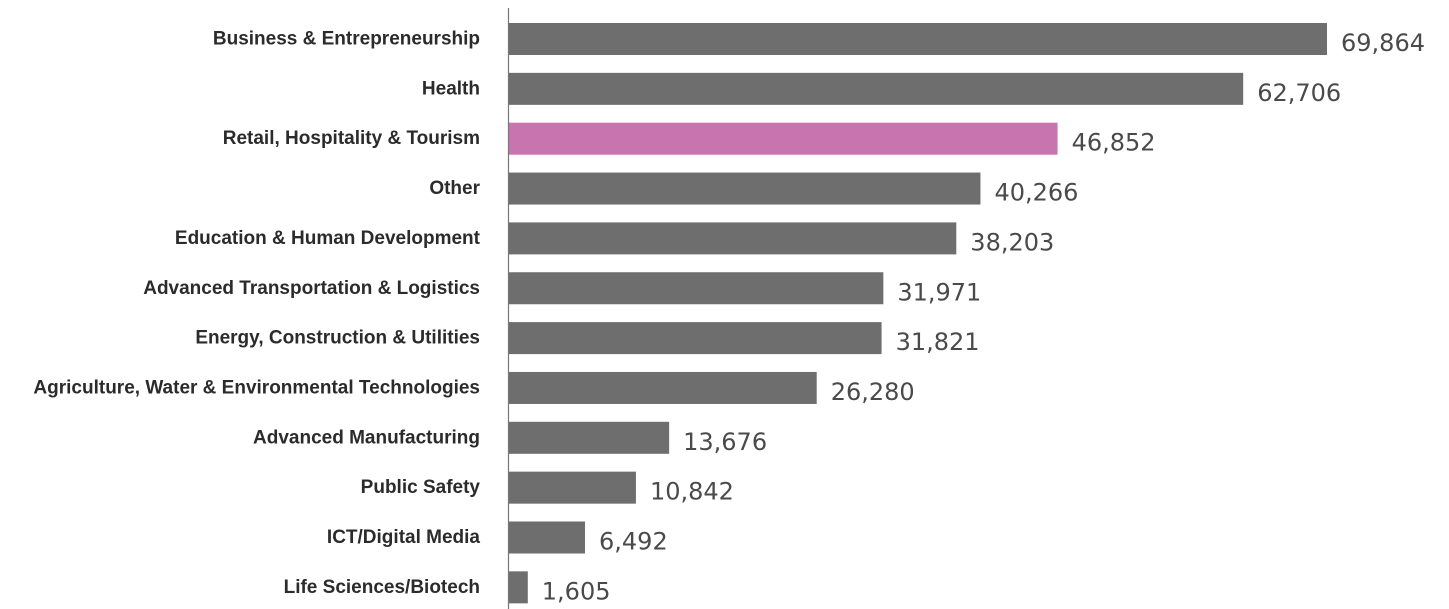  Describe the element at coordinates (938, 342) in the screenshot. I see `value-label: 31,821` at that location.